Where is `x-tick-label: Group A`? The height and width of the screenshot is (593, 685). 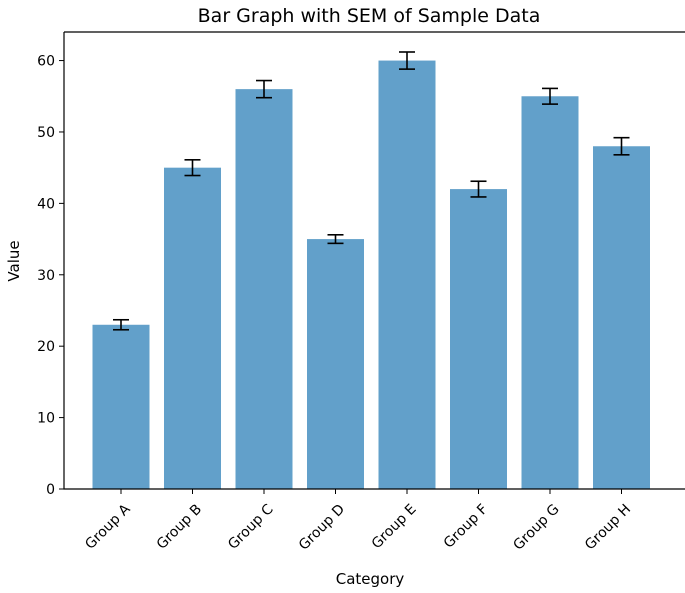 x-tick-label: Group A is located at coordinates (108, 527).